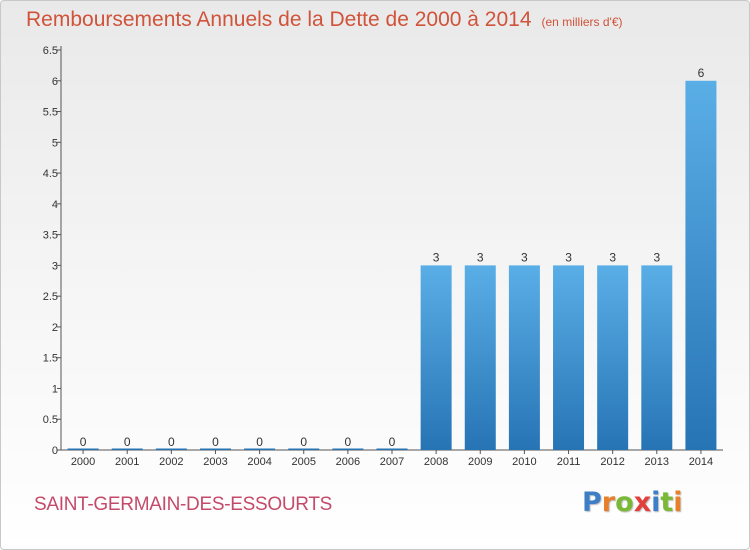 Image resolution: width=750 pixels, height=550 pixels. What do you see at coordinates (701, 462) in the screenshot?
I see `x-tick-label: 2014` at bounding box center [701, 462].